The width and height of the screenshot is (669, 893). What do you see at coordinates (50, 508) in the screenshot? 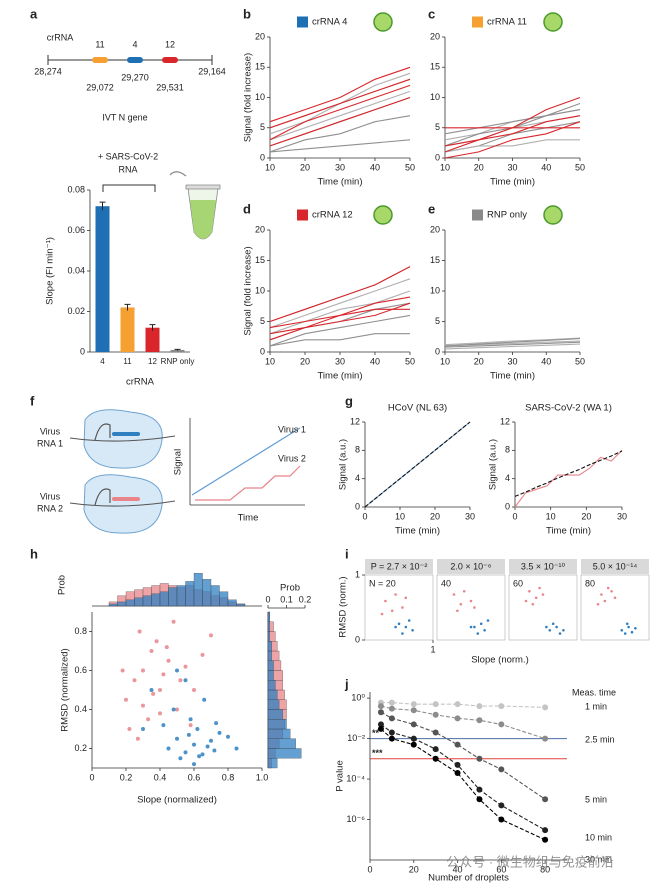
I see `virus-label: RNA 2` at bounding box center [50, 508].